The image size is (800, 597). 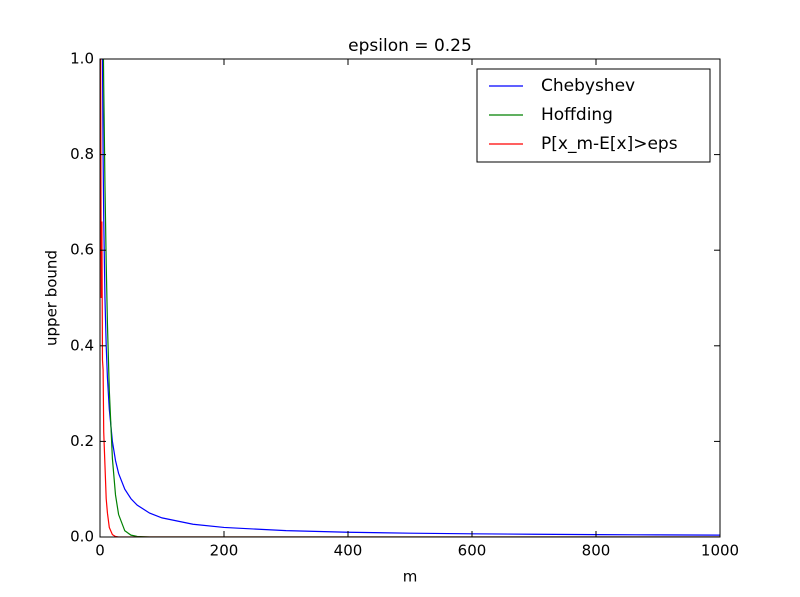 I want to click on y-tick-label: 1.0, so click(x=82, y=59).